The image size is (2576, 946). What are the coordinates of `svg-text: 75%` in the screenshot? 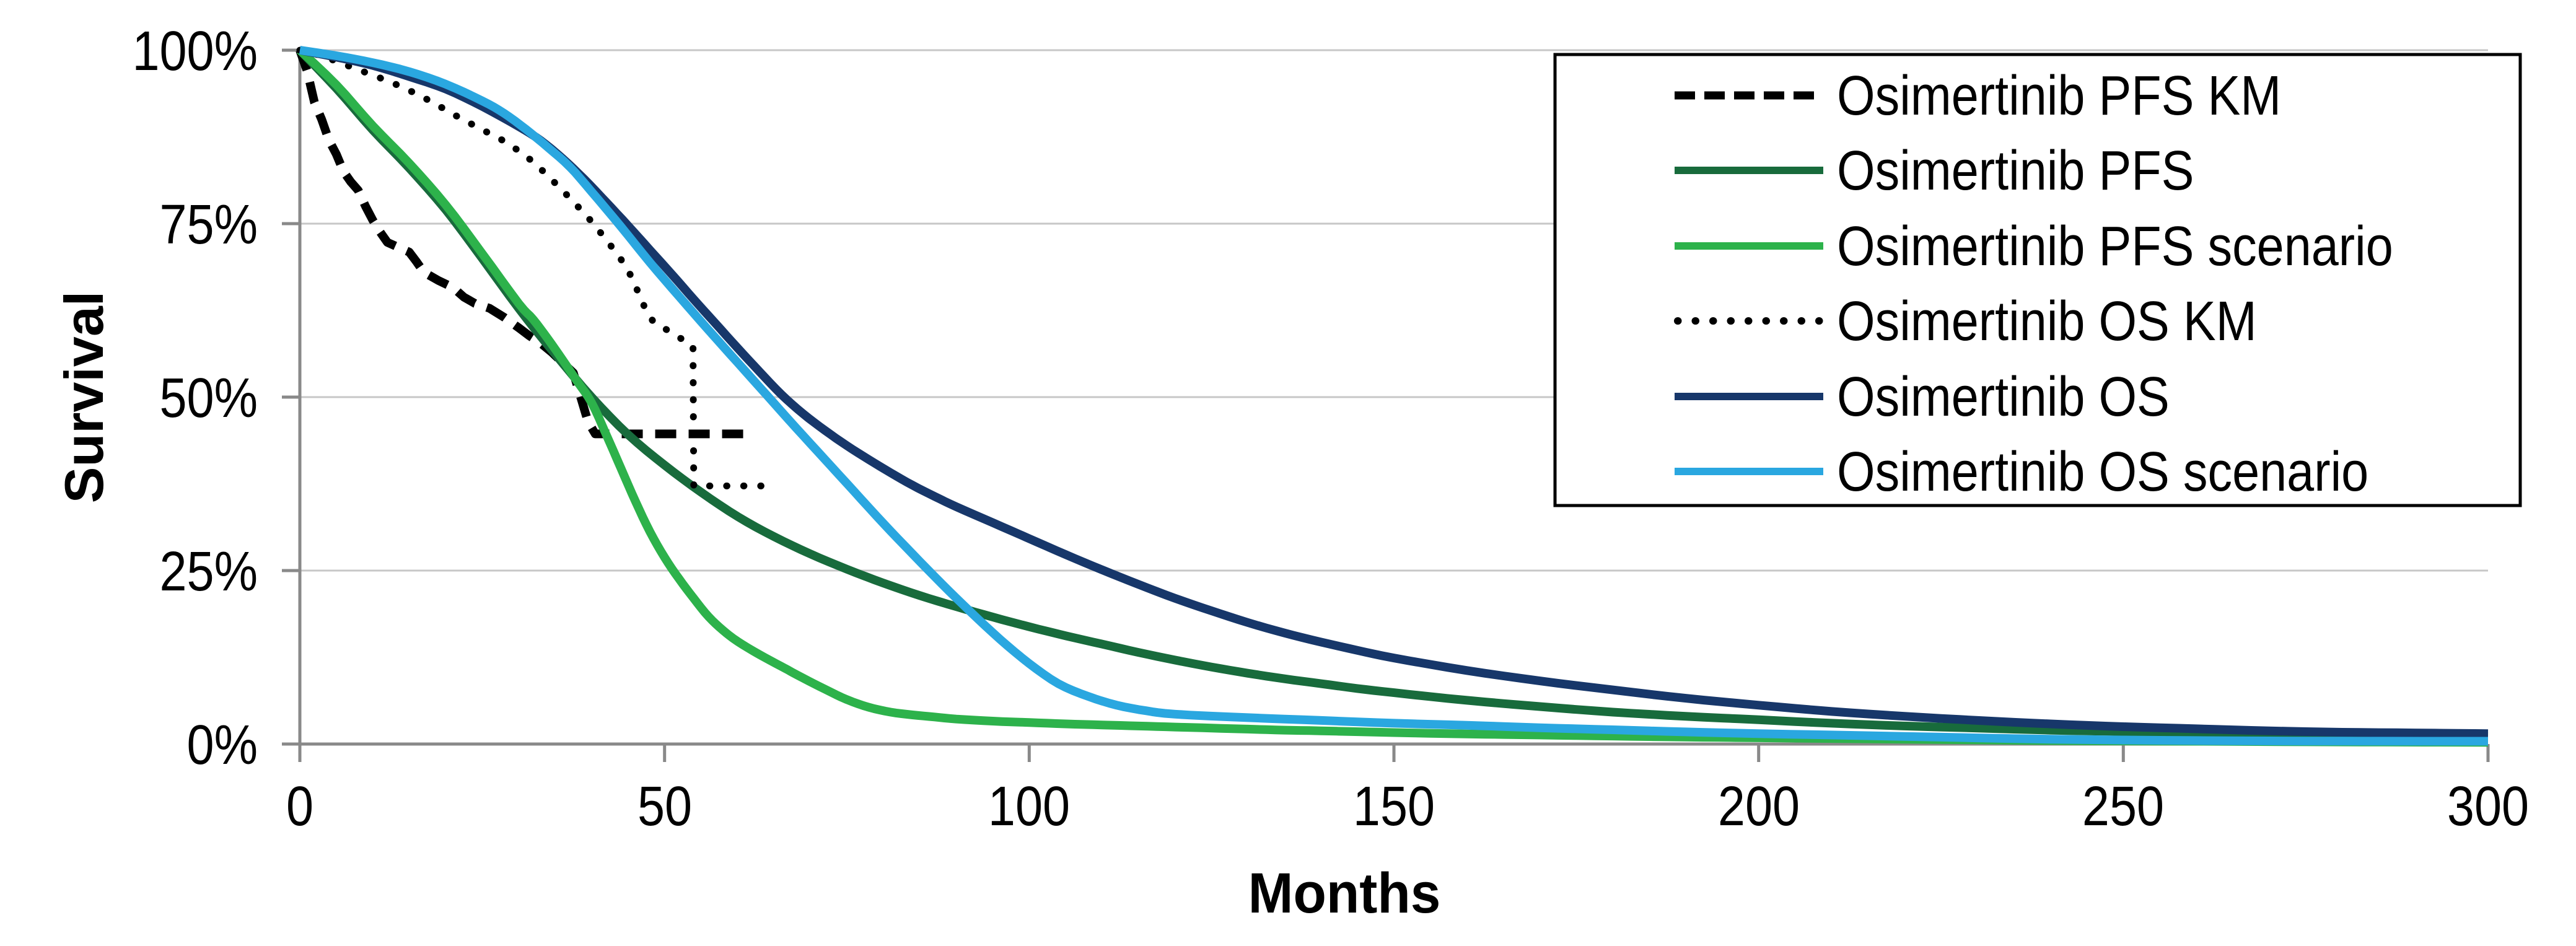 It's located at (208, 224).